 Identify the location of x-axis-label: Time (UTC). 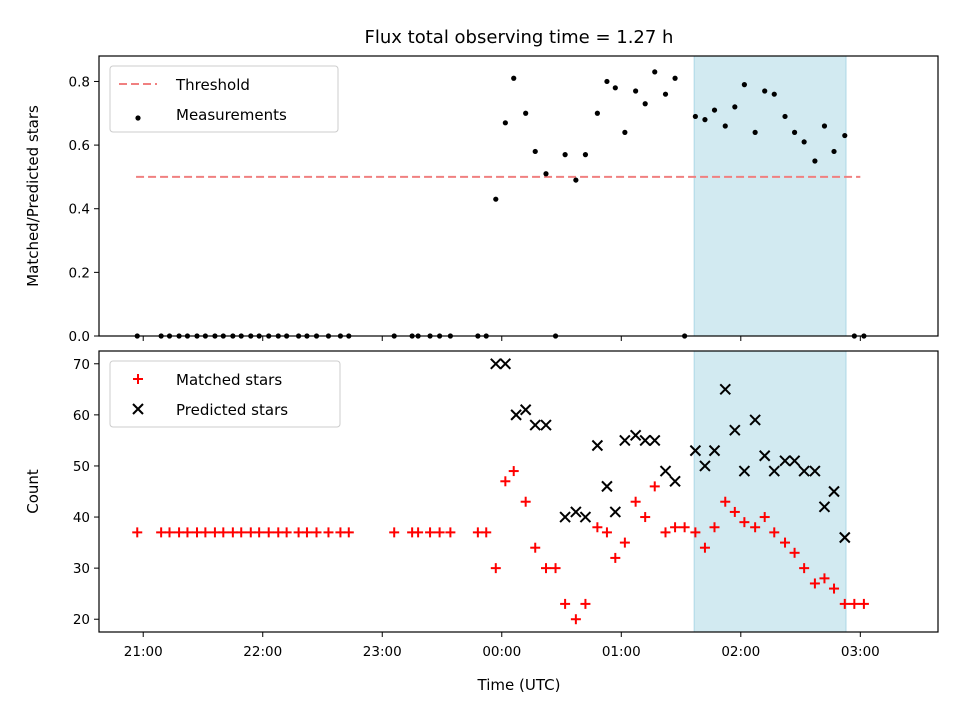
(519, 685).